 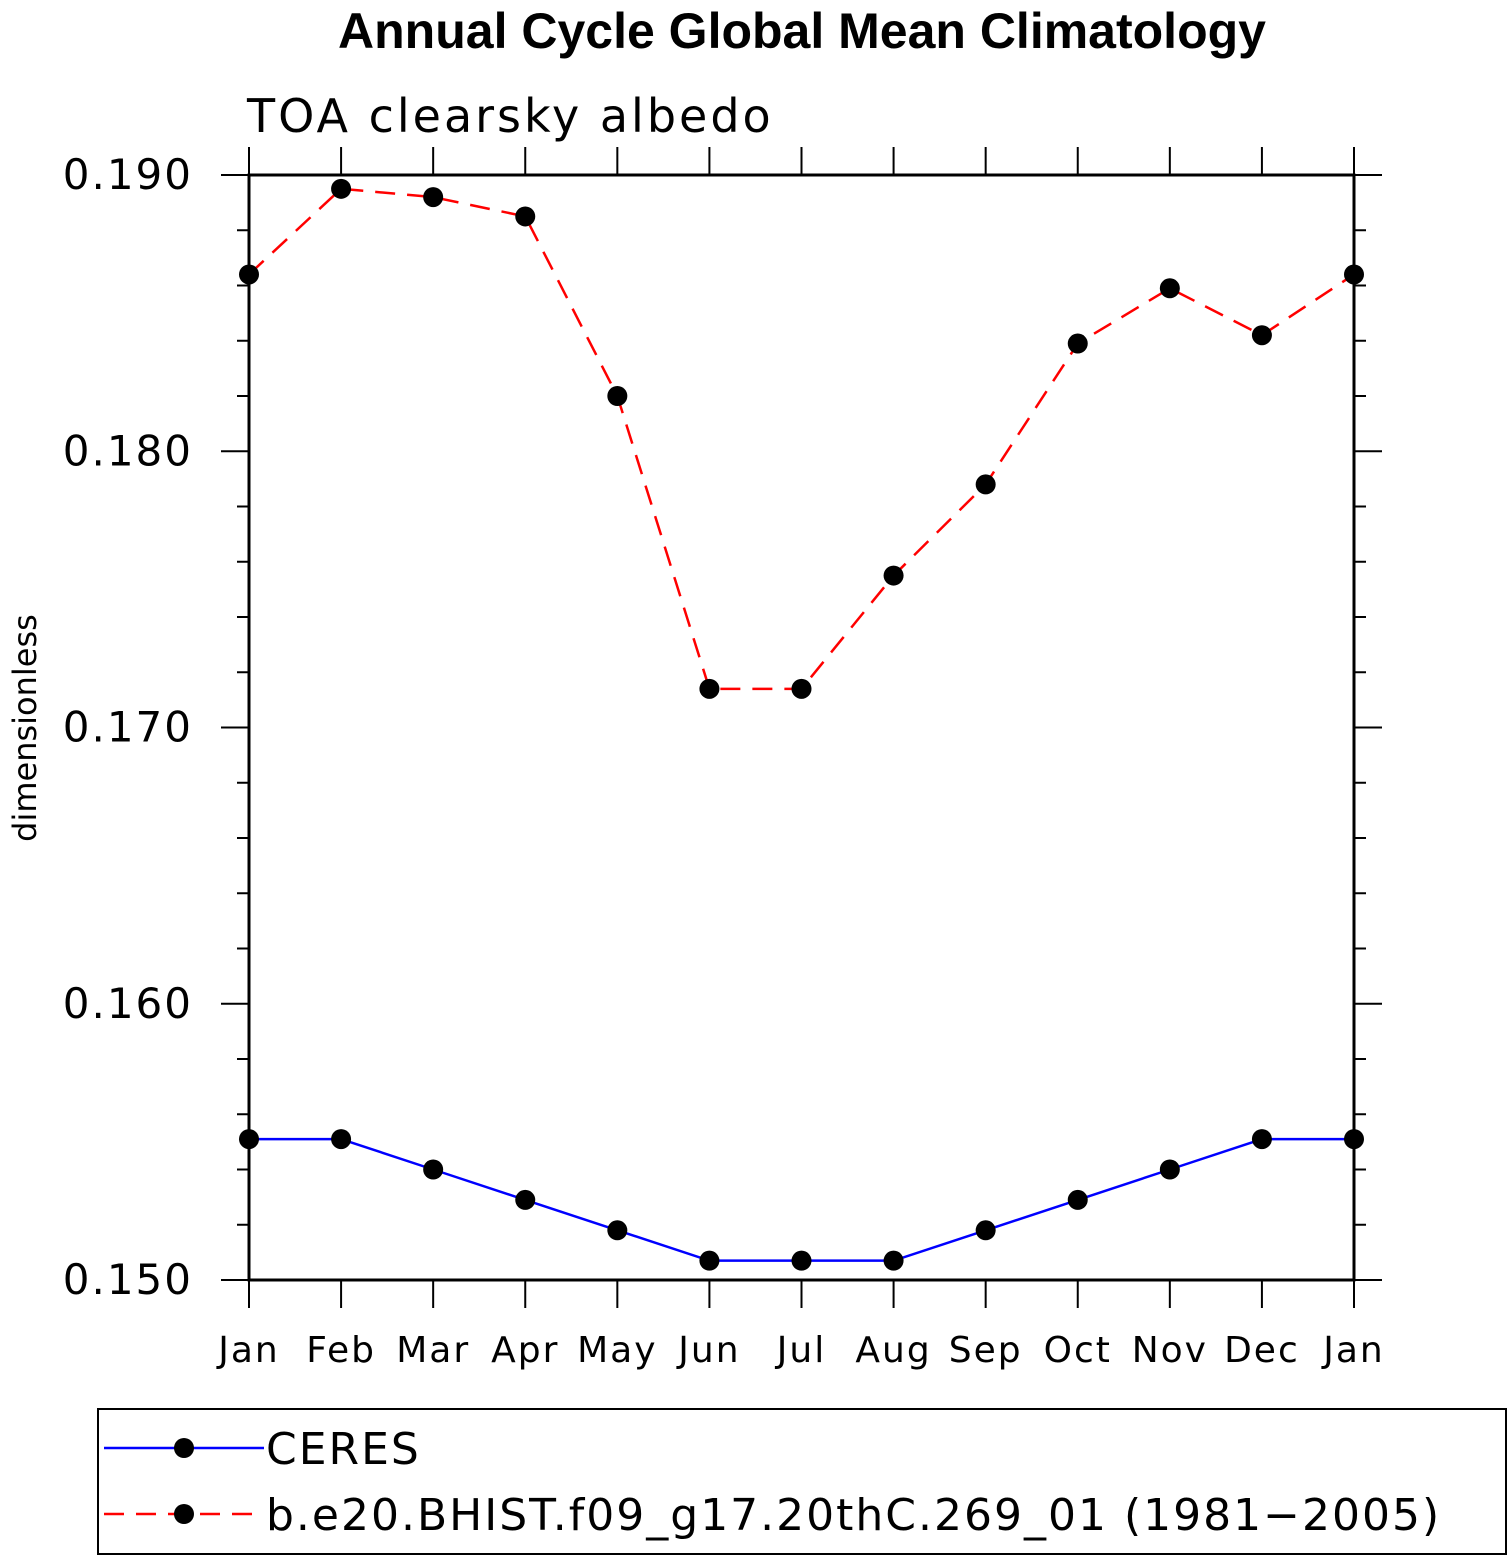 What do you see at coordinates (1078, 1350) in the screenshot?
I see `x-tick-label: Oct` at bounding box center [1078, 1350].